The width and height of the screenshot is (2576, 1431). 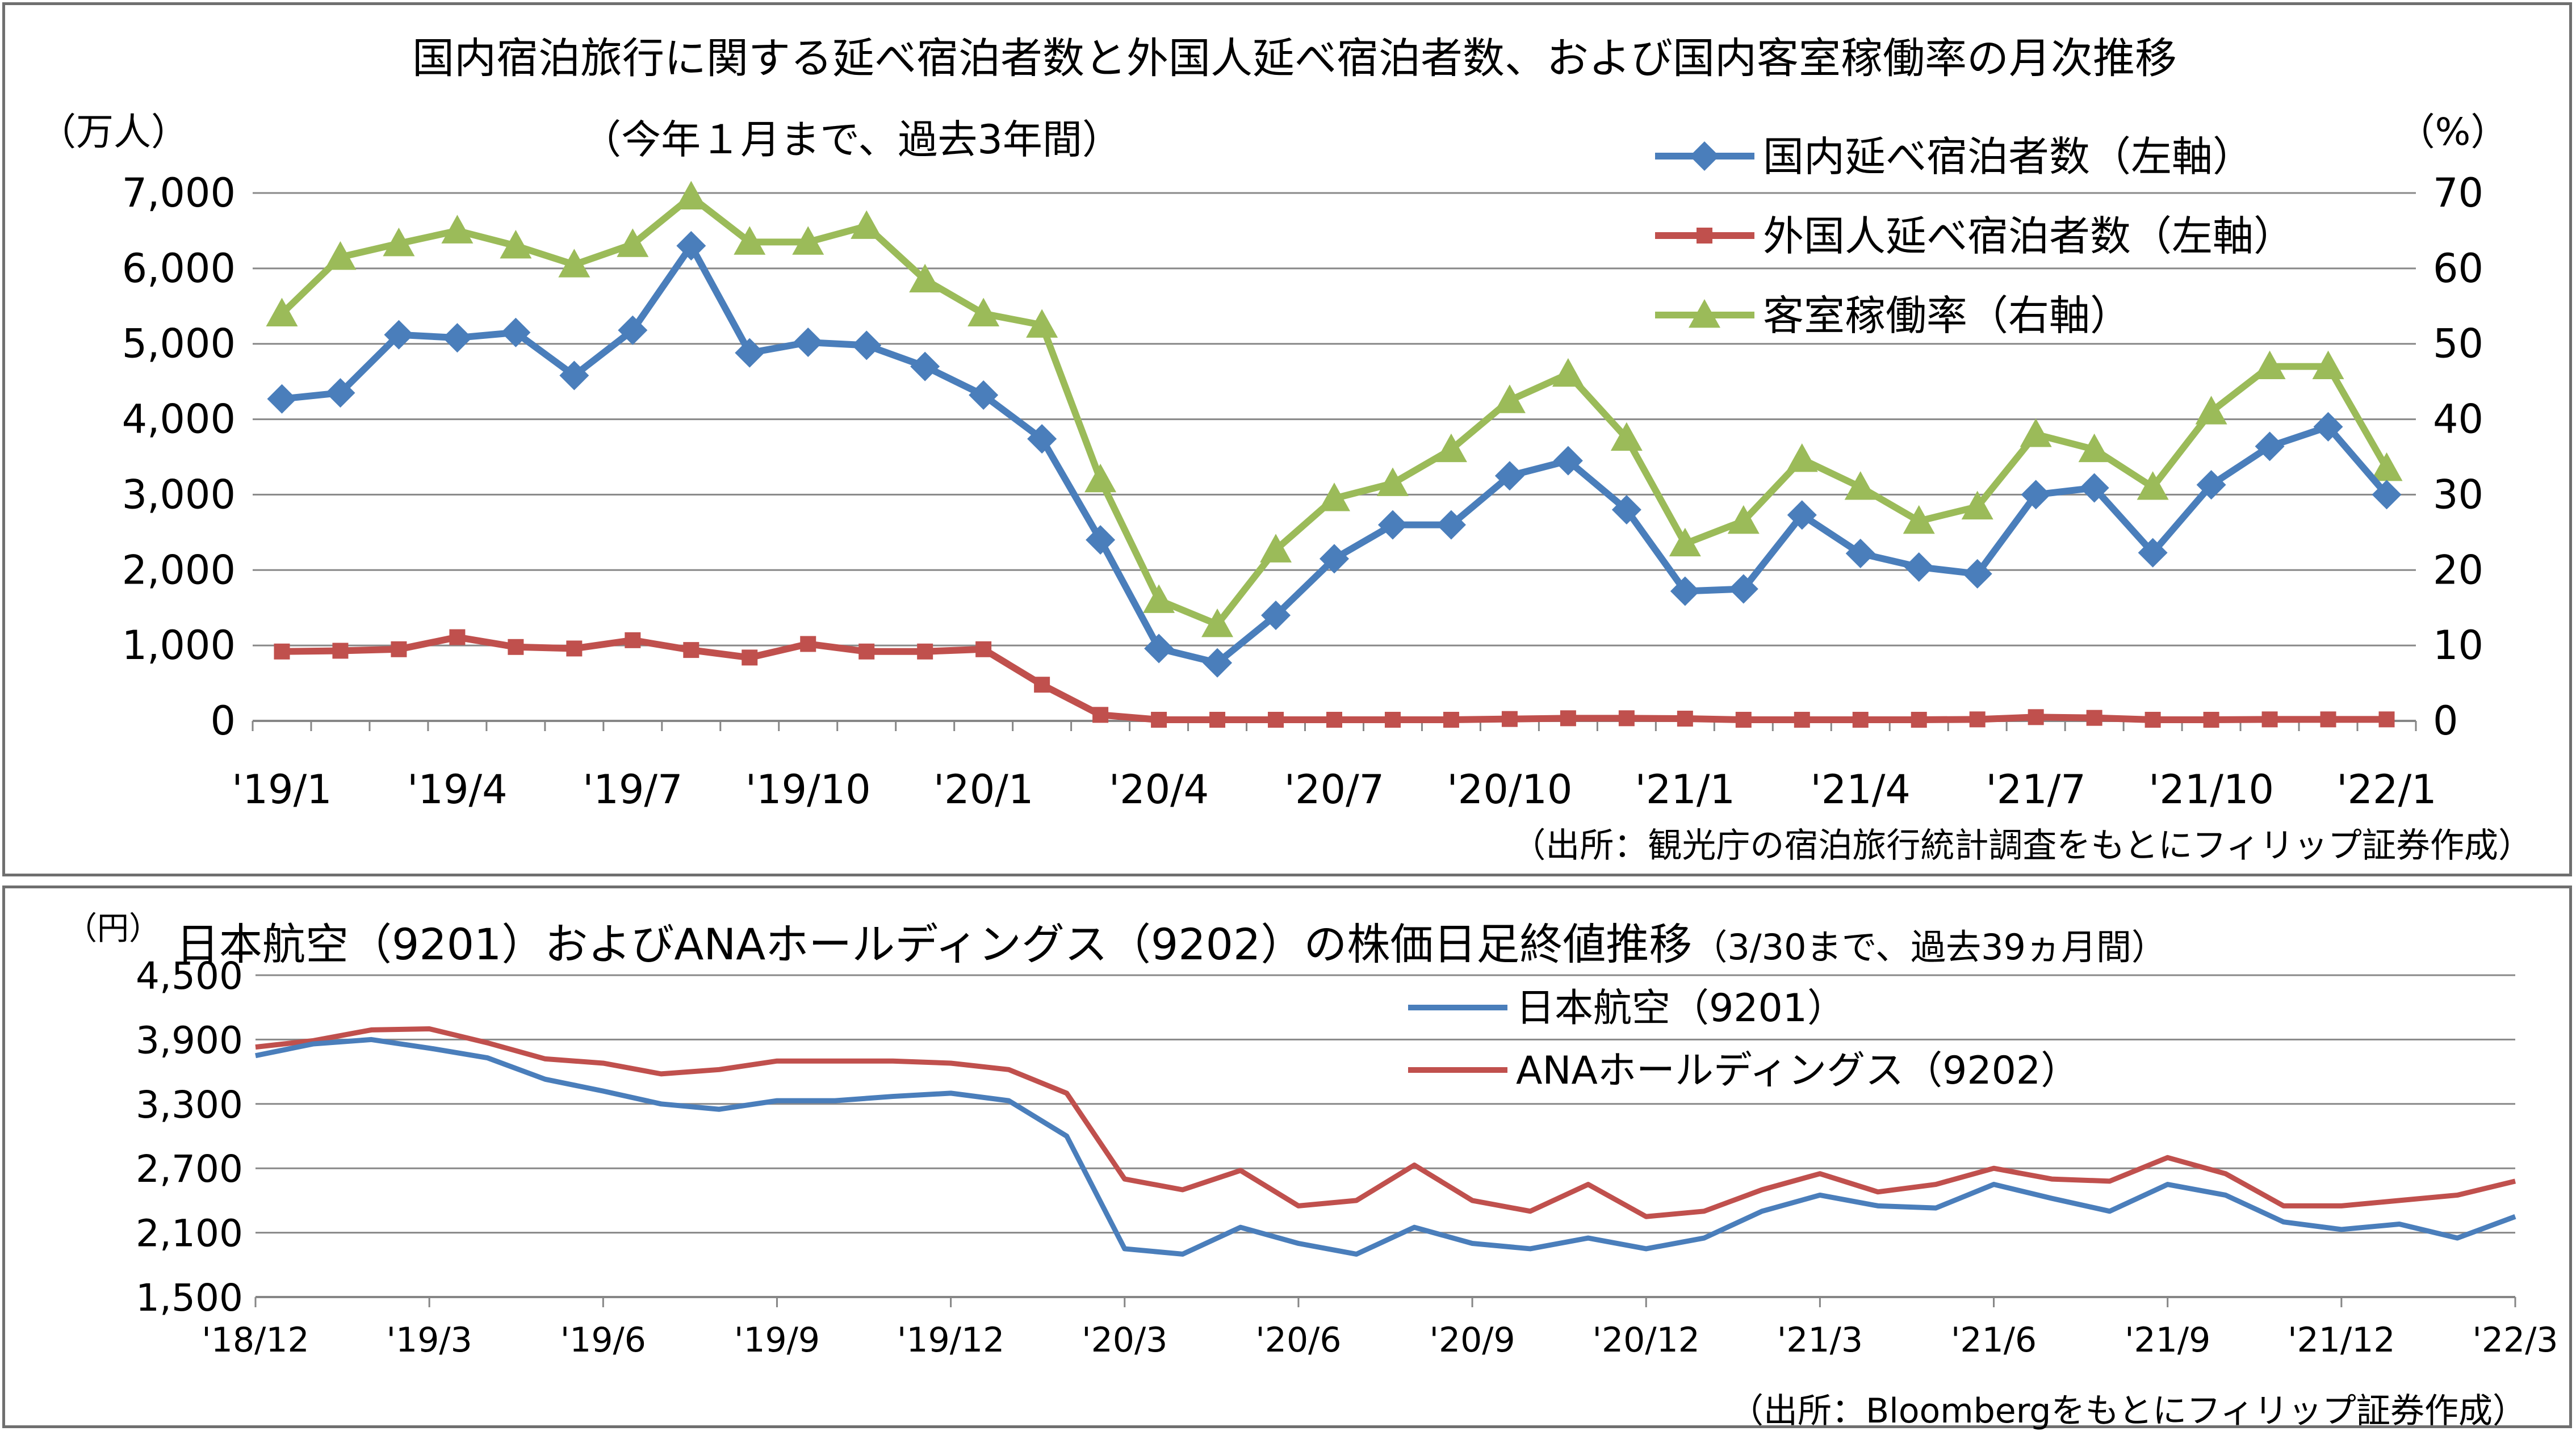 I want to click on y-left-tick-label: 6,000, so click(x=179, y=269).